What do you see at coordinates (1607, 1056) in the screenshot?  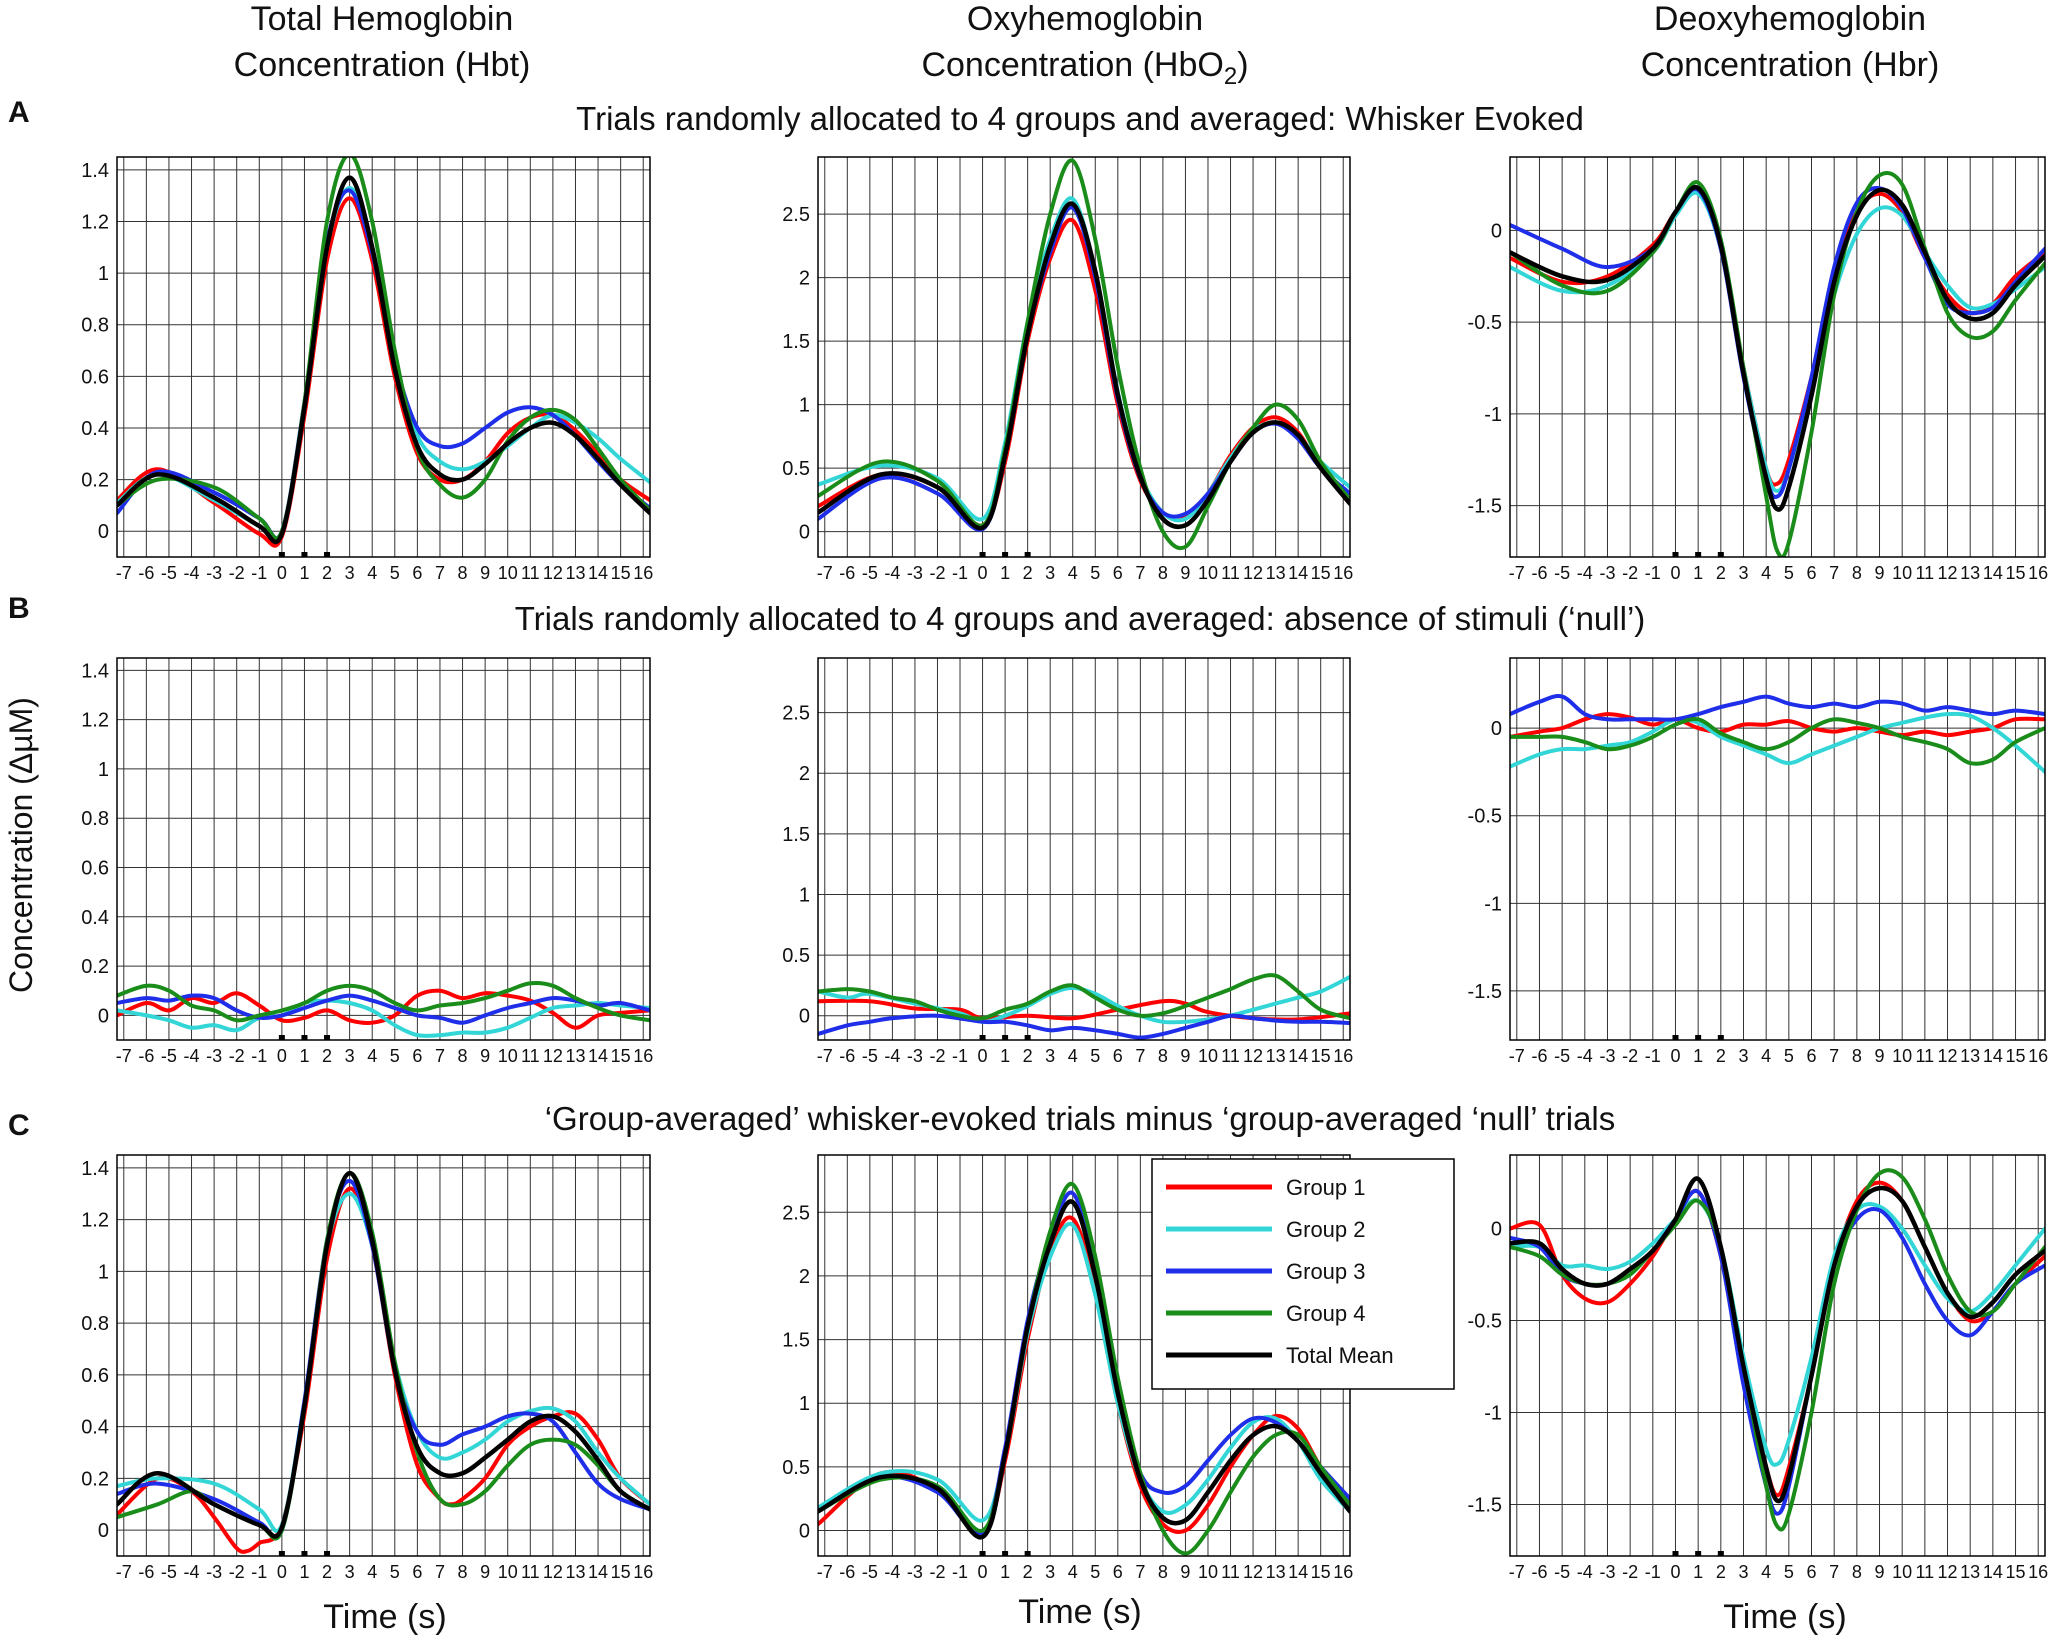 I see `x-tick-label: -3` at bounding box center [1607, 1056].